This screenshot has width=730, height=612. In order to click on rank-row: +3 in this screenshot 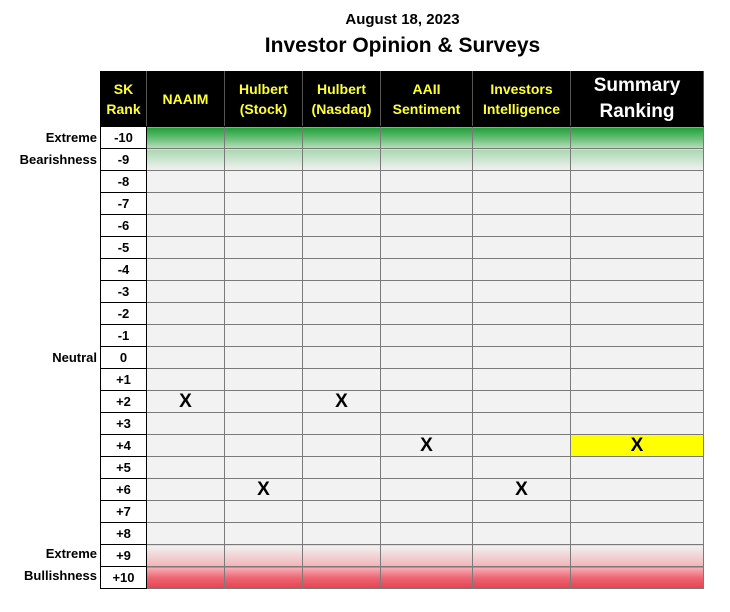, I will do `click(402, 424)`.